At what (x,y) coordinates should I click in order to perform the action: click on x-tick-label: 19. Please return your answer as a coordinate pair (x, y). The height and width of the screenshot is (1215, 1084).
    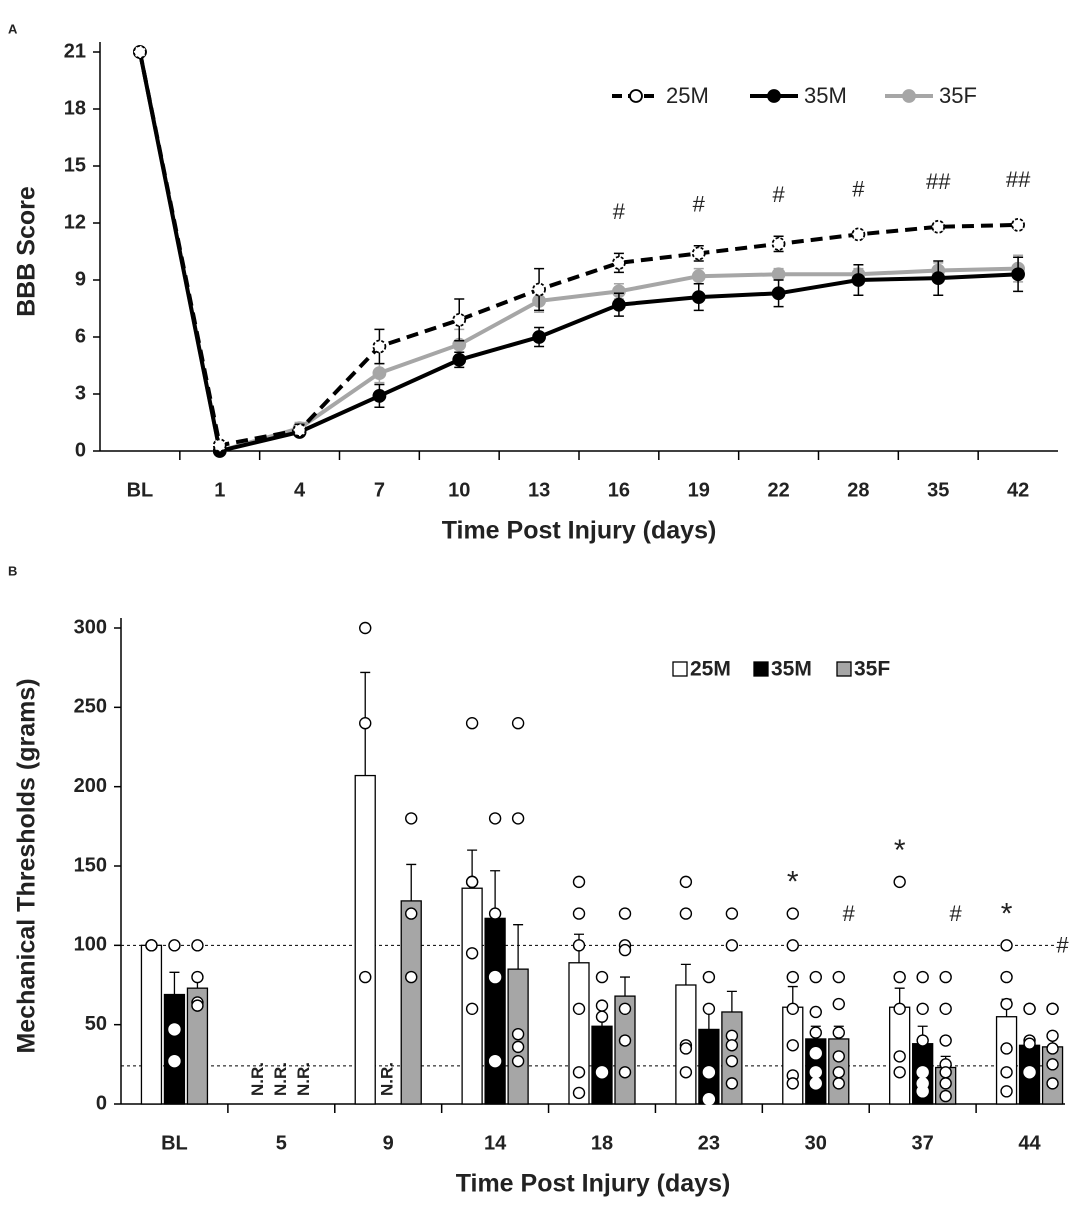
    Looking at the image, I should click on (699, 490).